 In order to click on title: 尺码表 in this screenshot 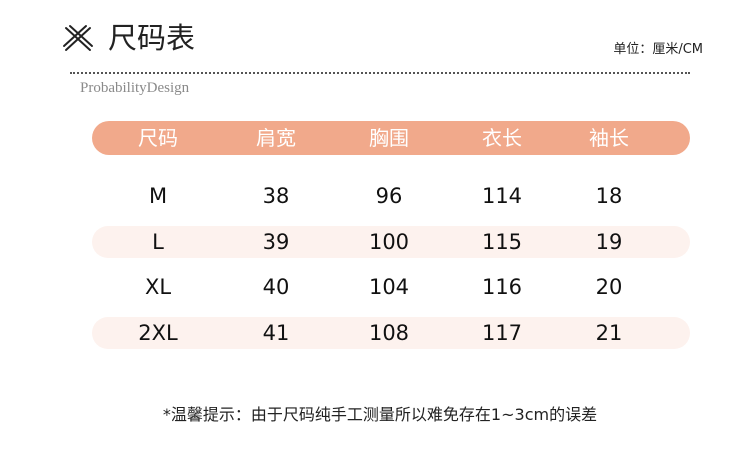, I will do `click(152, 38)`.